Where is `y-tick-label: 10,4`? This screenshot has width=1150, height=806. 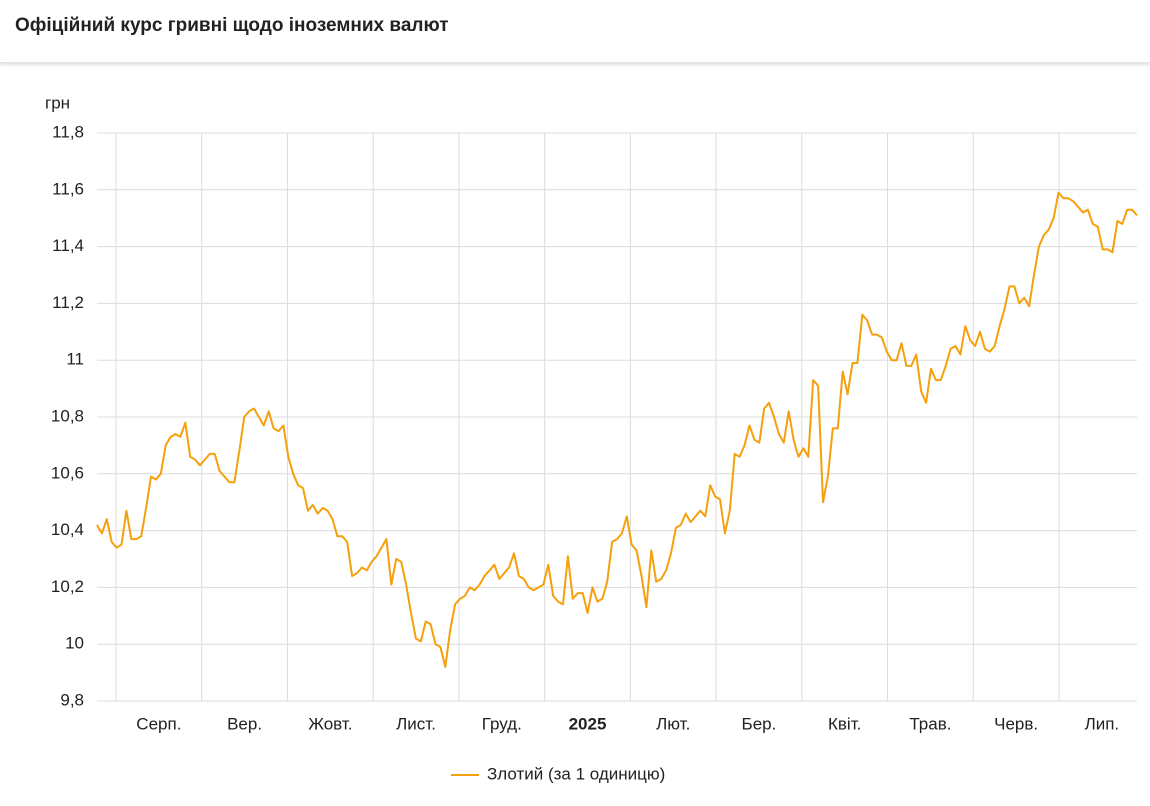
y-tick-label: 10,4 is located at coordinates (67, 529).